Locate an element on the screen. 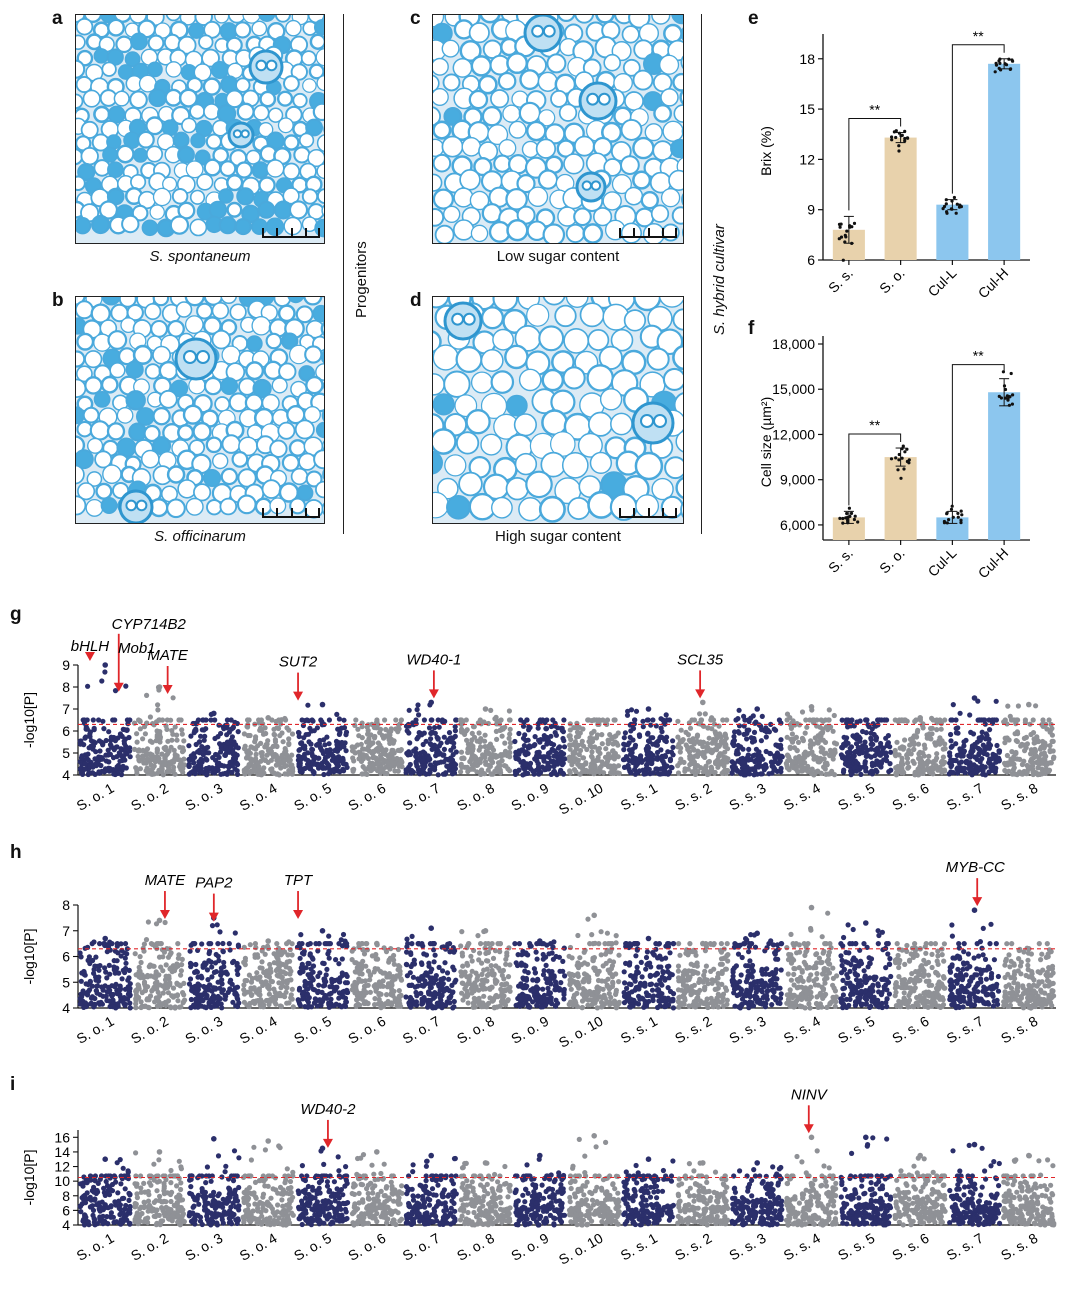  micrograph-a is located at coordinates (200, 129).